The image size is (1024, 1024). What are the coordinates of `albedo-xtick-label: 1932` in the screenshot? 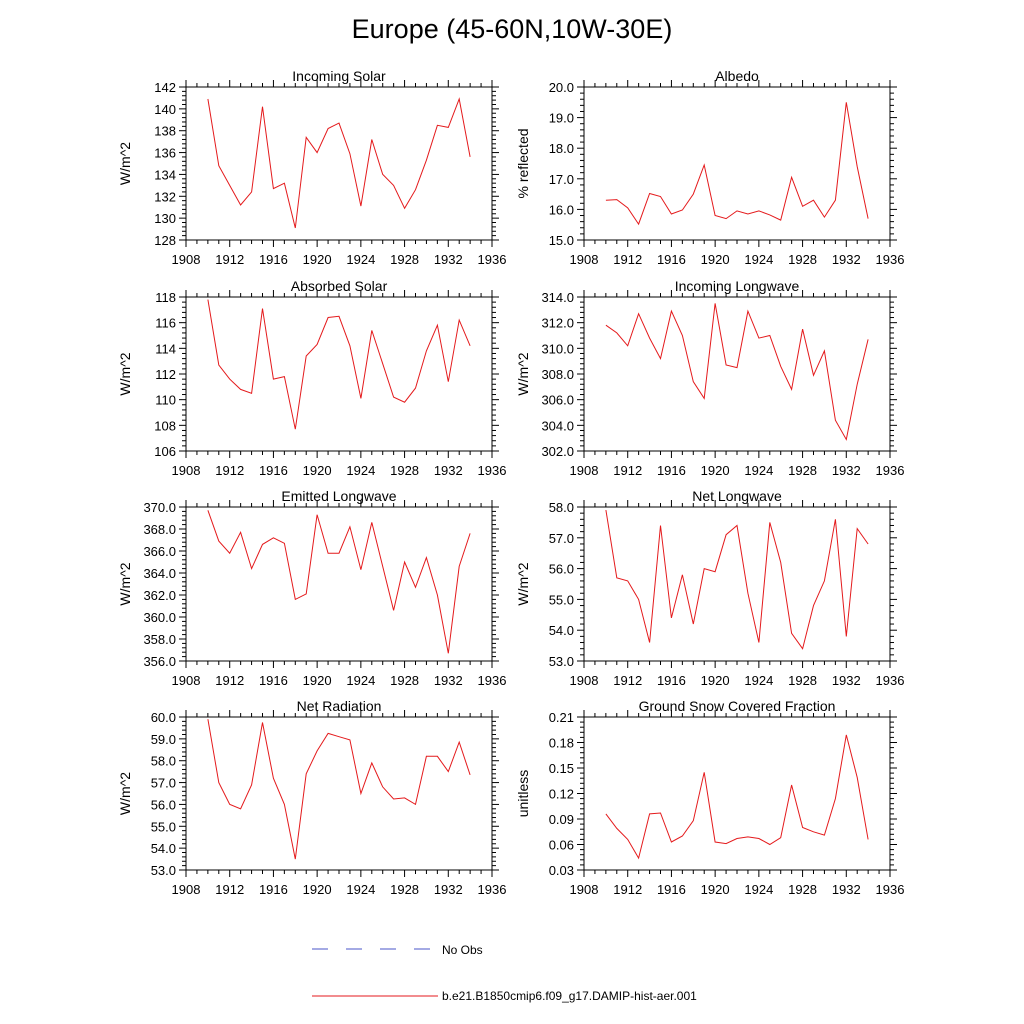 It's located at (846, 259).